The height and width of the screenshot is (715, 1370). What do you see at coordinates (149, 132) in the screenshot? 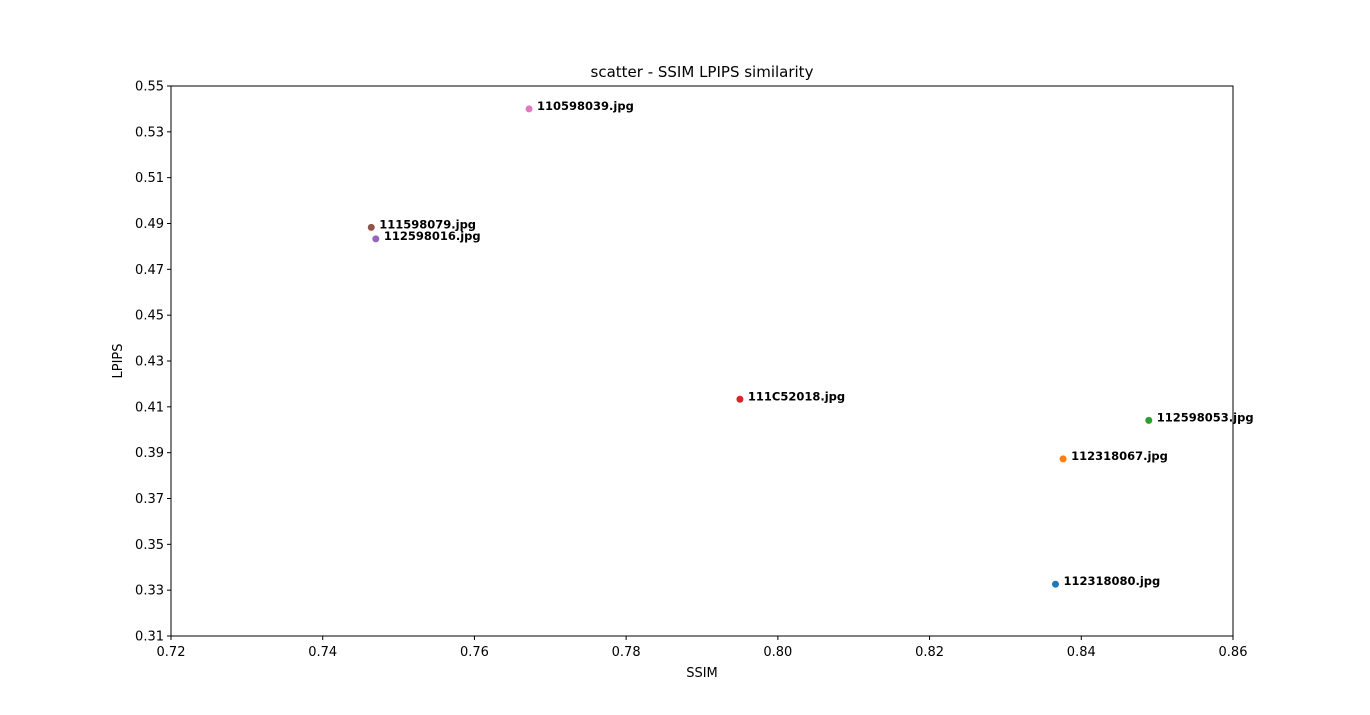
I see `y-tick-label: 0.53` at bounding box center [149, 132].